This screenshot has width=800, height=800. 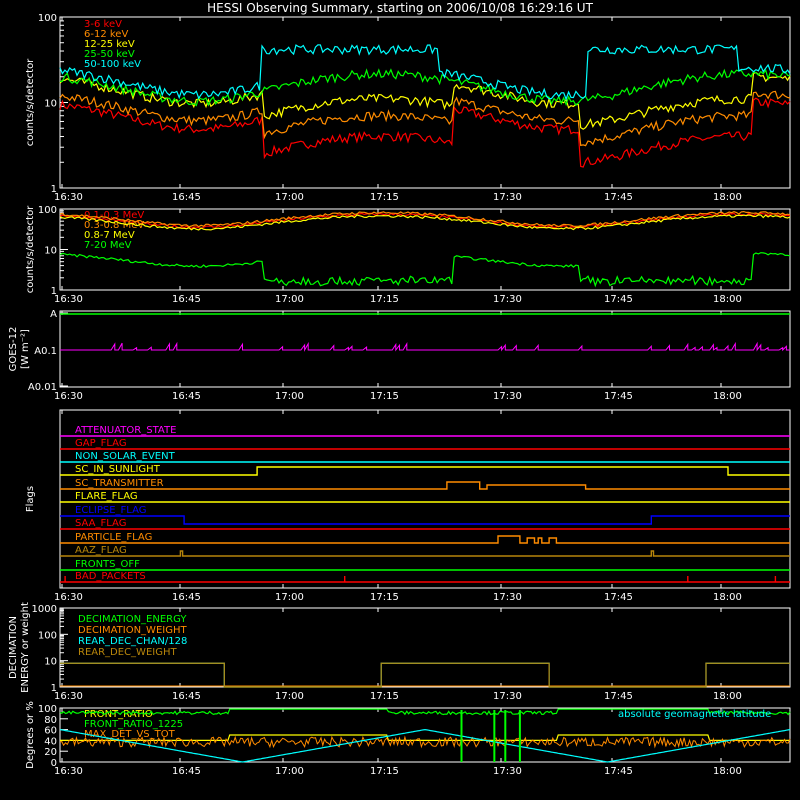 I want to click on y-tick-label: 1000, so click(x=44, y=609).